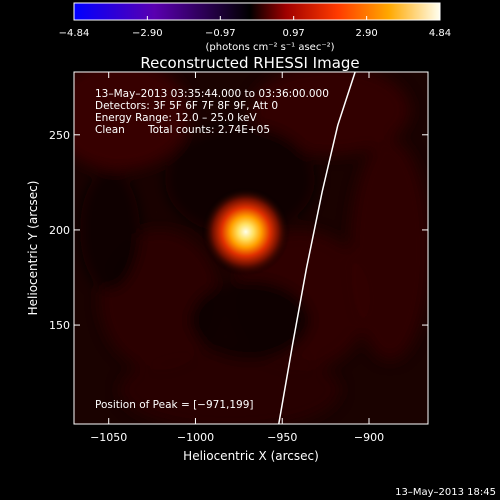 This screenshot has height=500, width=500. I want to click on solar-limb-line, so click(317, 248).